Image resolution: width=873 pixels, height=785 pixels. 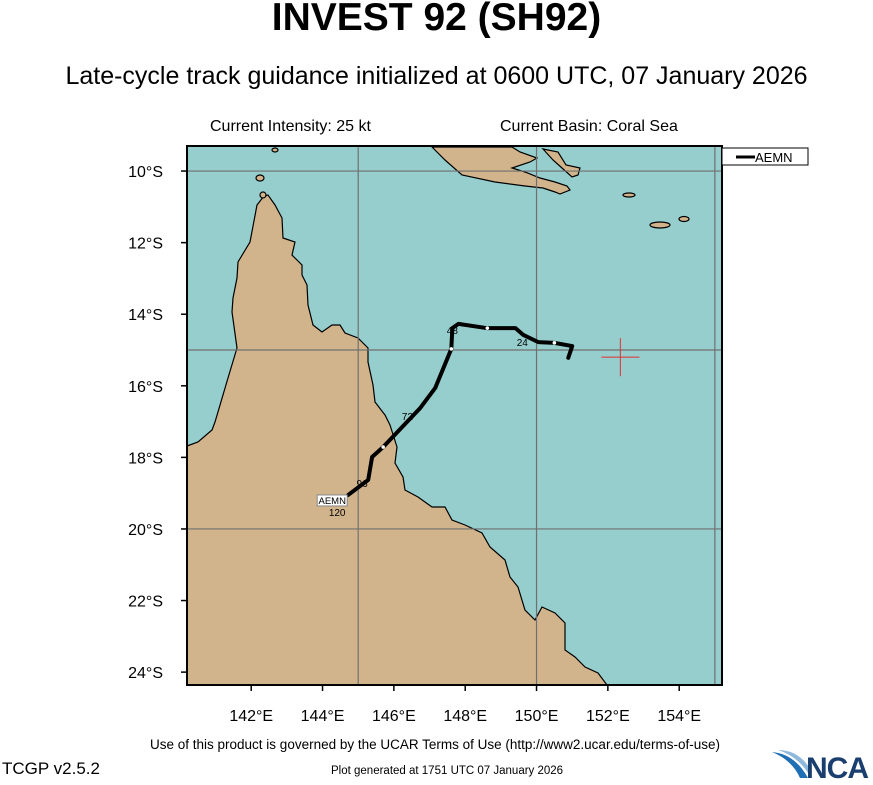 I want to click on x-tick-label: 148°E, so click(x=465, y=716).